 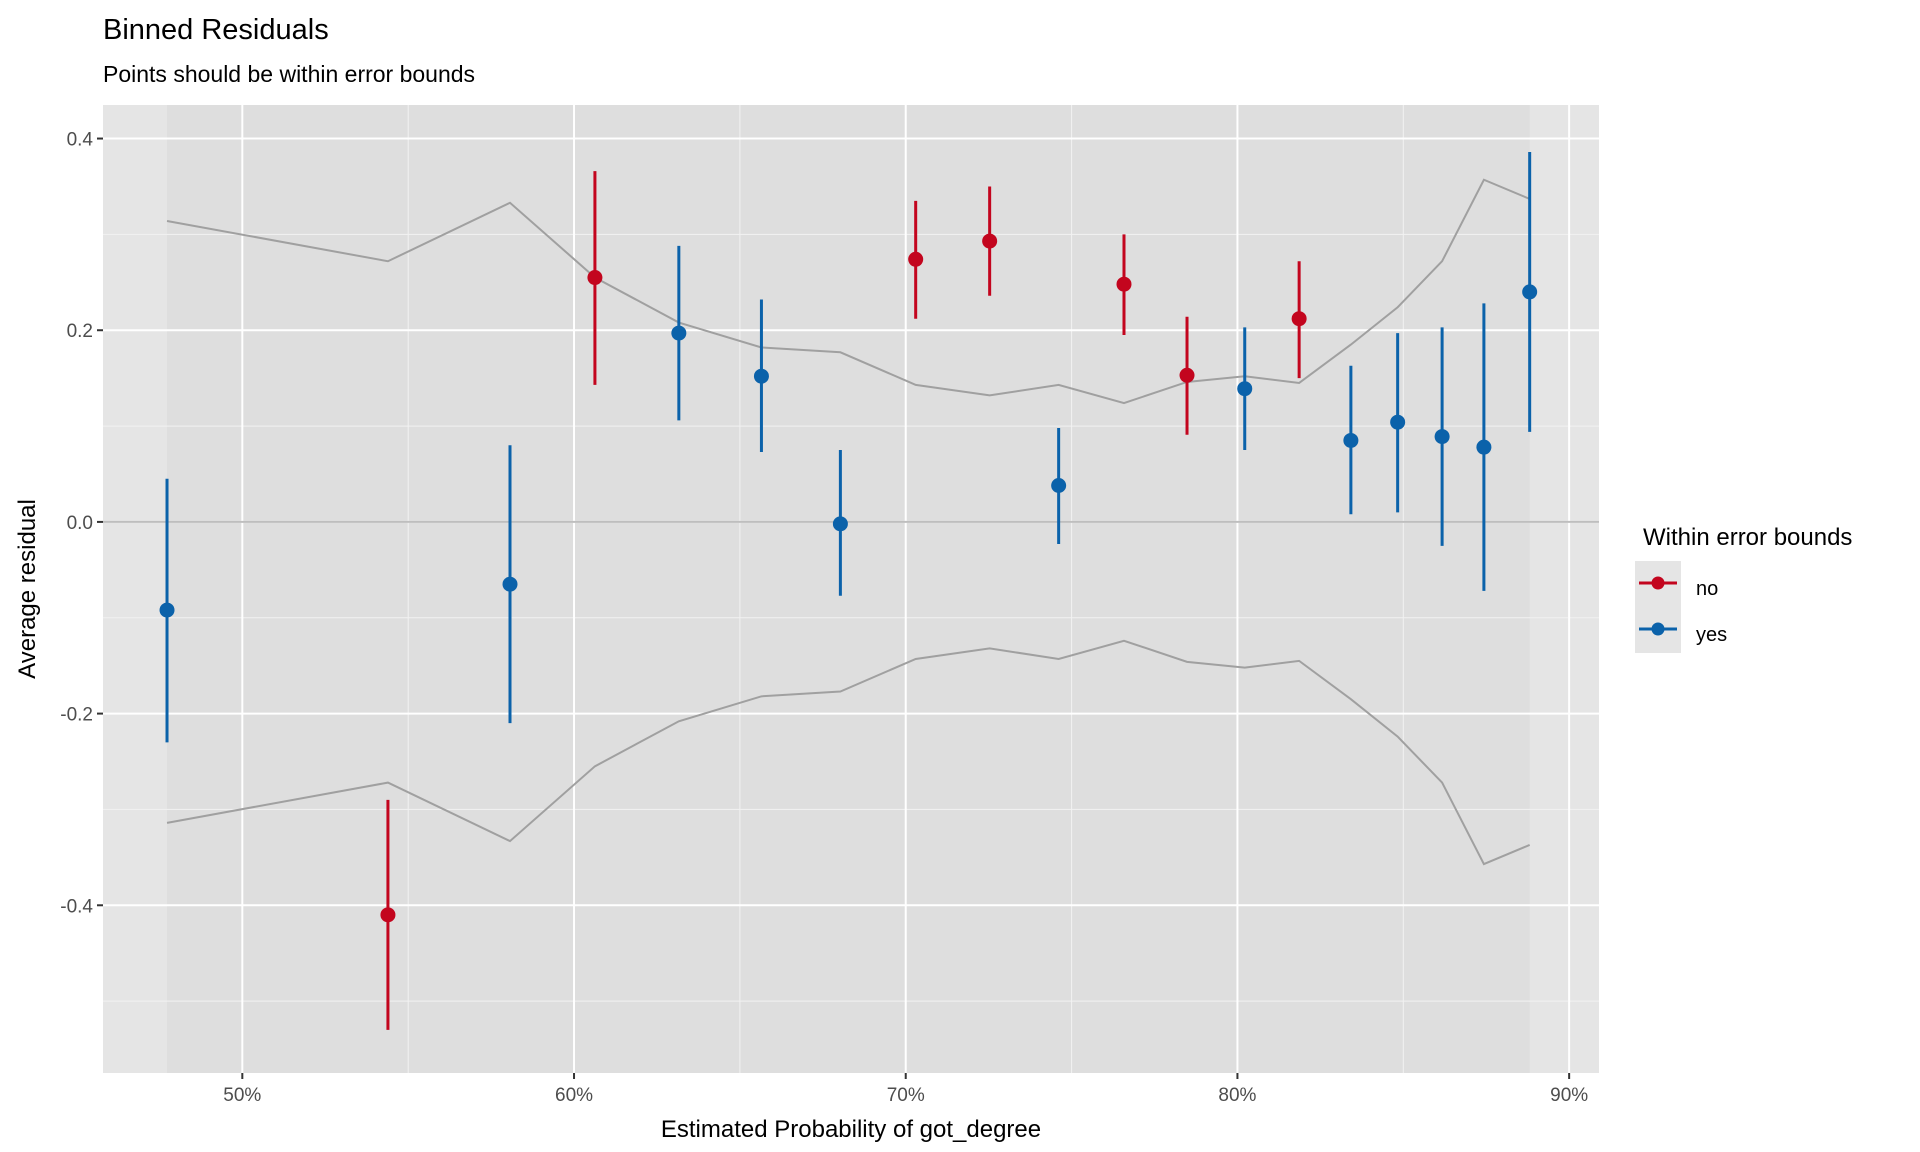 What do you see at coordinates (1743, 588) in the screenshot?
I see `legend: Within error bounds no yes` at bounding box center [1743, 588].